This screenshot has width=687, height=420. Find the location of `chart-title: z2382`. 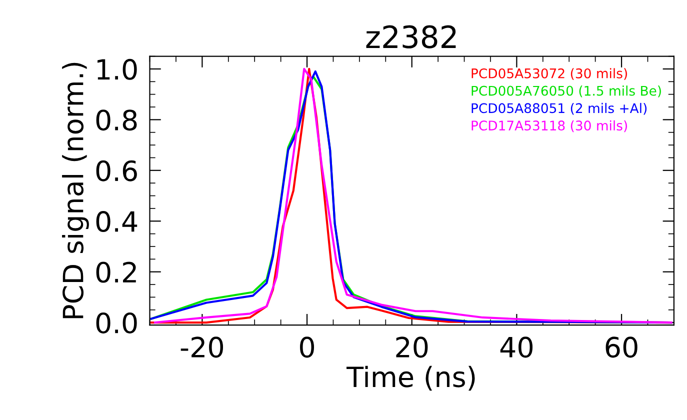

chart-title: z2382 is located at coordinates (411, 36).